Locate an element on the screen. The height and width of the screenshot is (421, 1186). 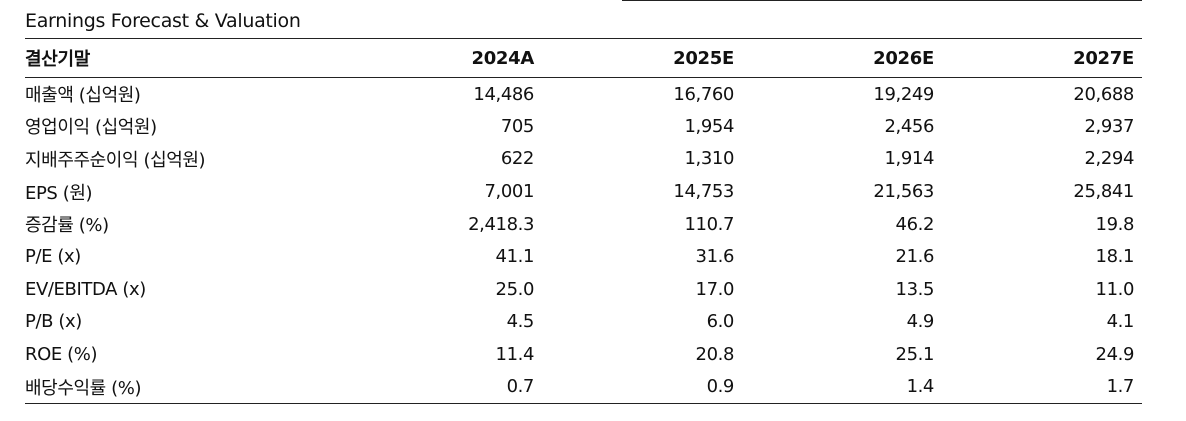
cell-value: 31.6 is located at coordinates (715, 257).